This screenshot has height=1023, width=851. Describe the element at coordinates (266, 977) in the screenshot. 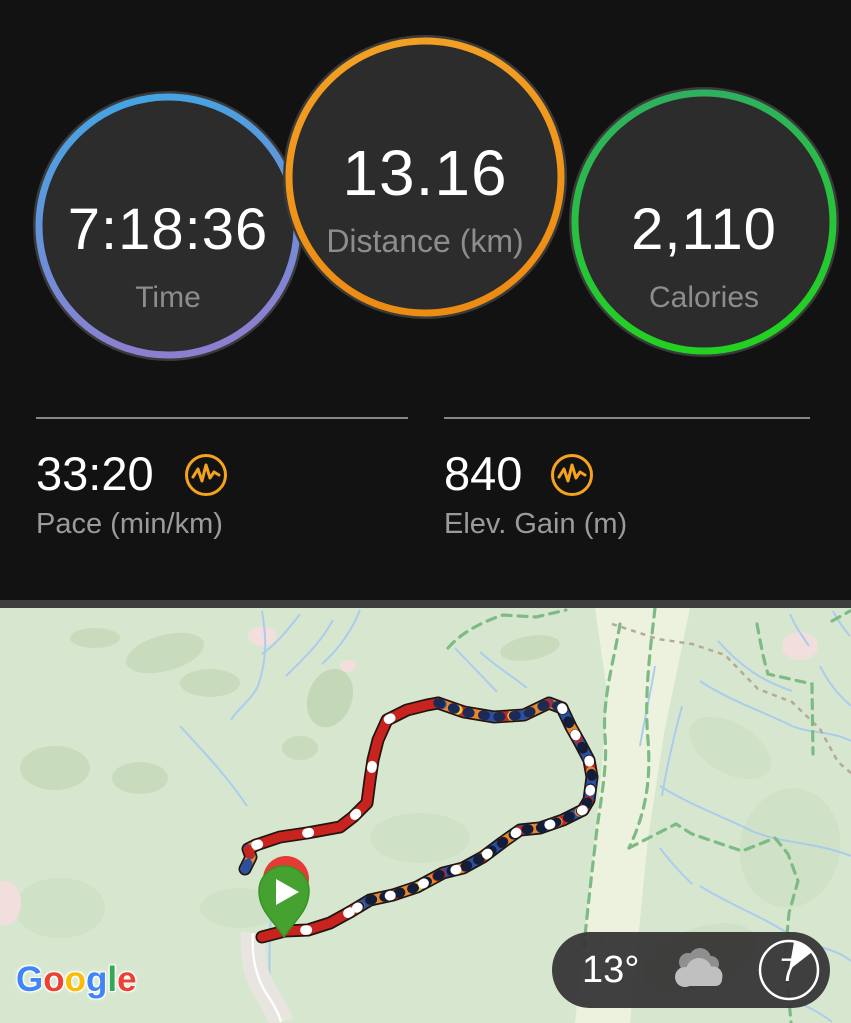

I see `road` at that location.